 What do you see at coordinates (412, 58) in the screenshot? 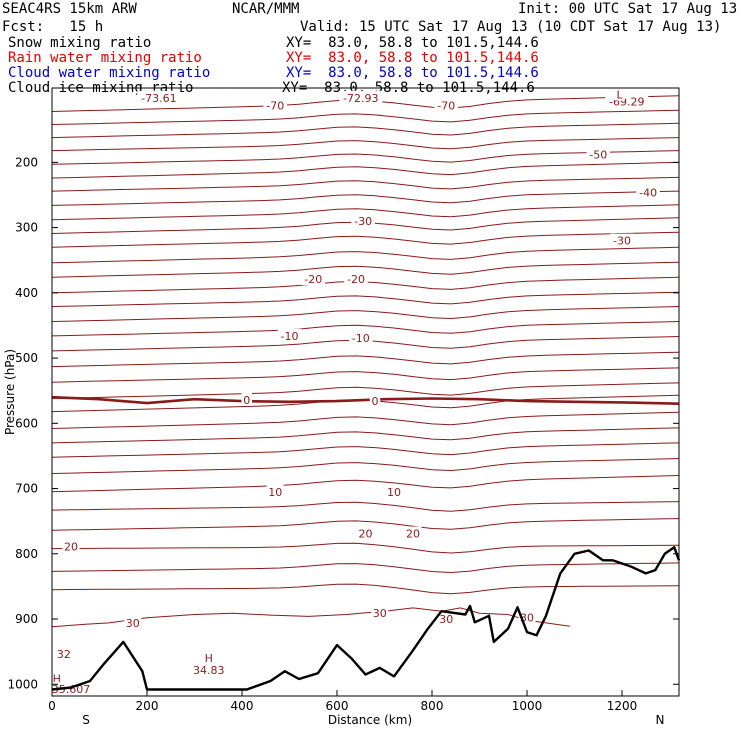
I see `legend-xy-rain: XY= 83.0, 58.8 to 101.5,144.6` at bounding box center [412, 58].